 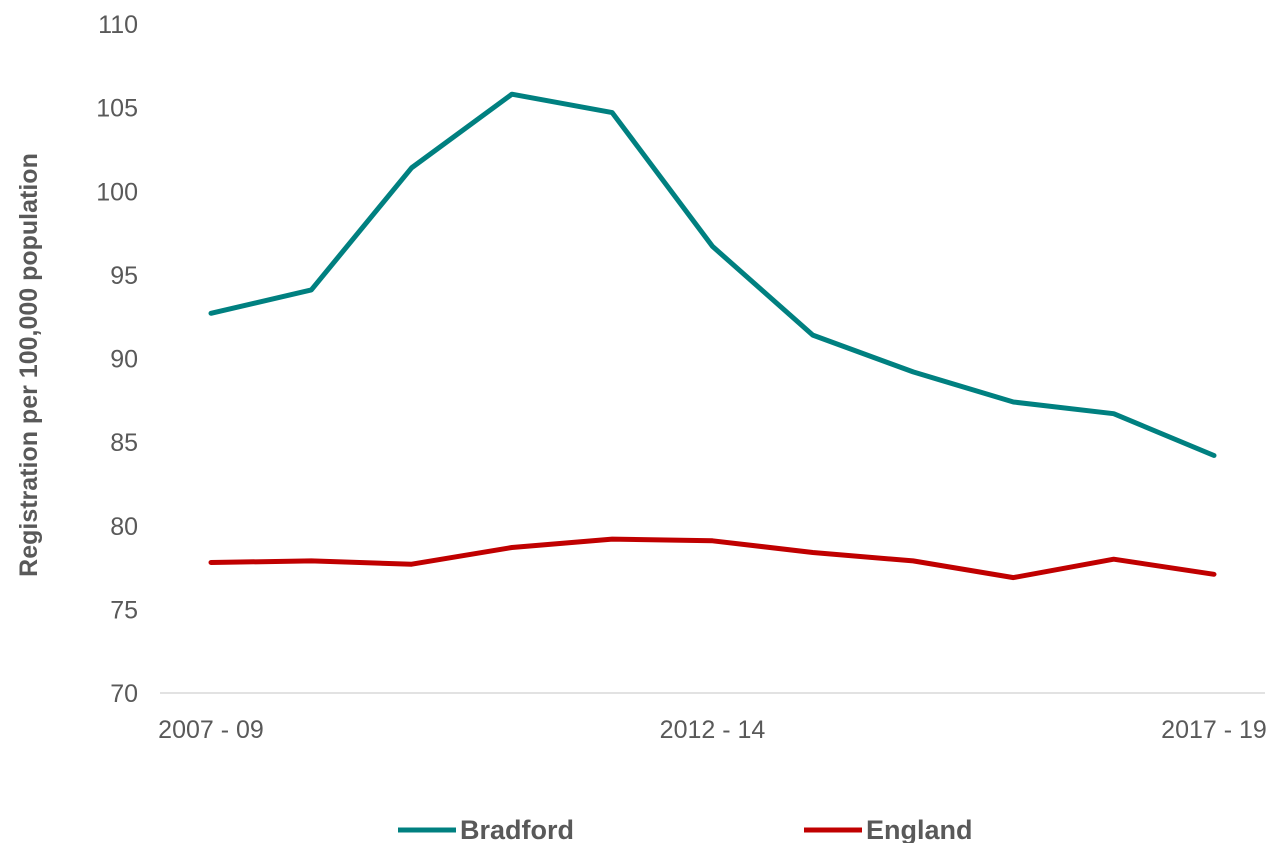 What do you see at coordinates (685, 829) in the screenshot?
I see `legend: Bradford England` at bounding box center [685, 829].